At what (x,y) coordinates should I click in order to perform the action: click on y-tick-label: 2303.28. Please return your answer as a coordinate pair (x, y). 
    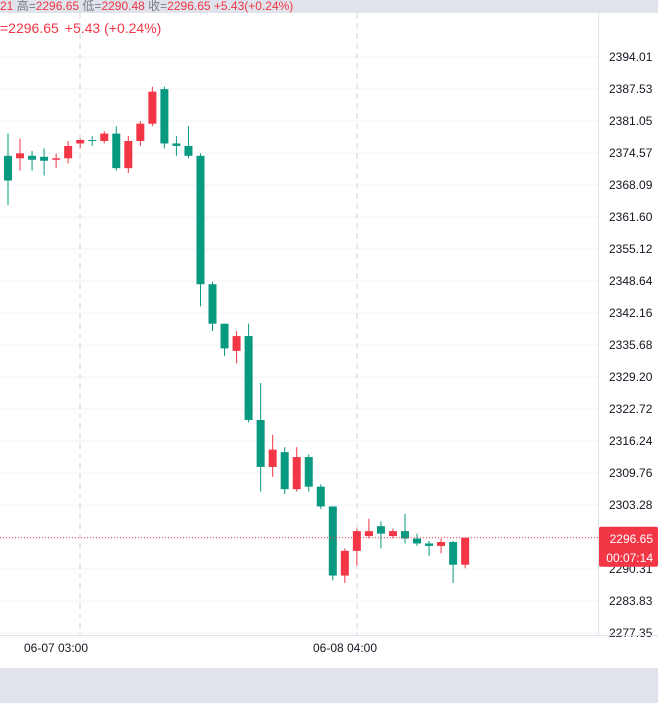
    Looking at the image, I should click on (631, 505).